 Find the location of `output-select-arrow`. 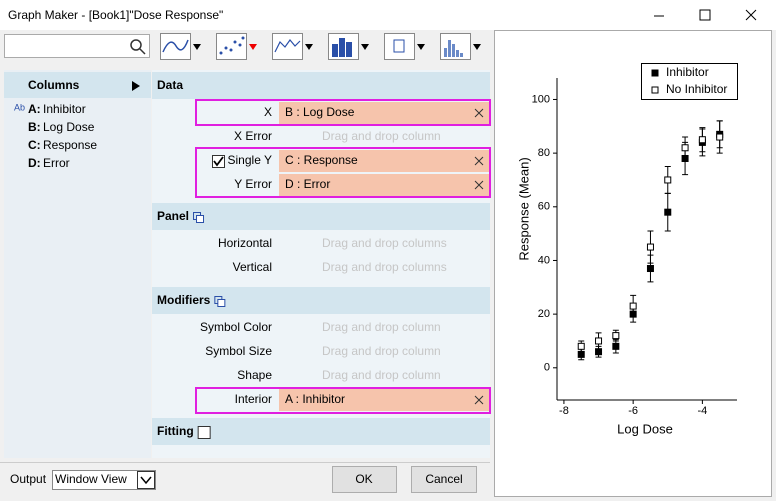

output-select-arrow is located at coordinates (146, 480).